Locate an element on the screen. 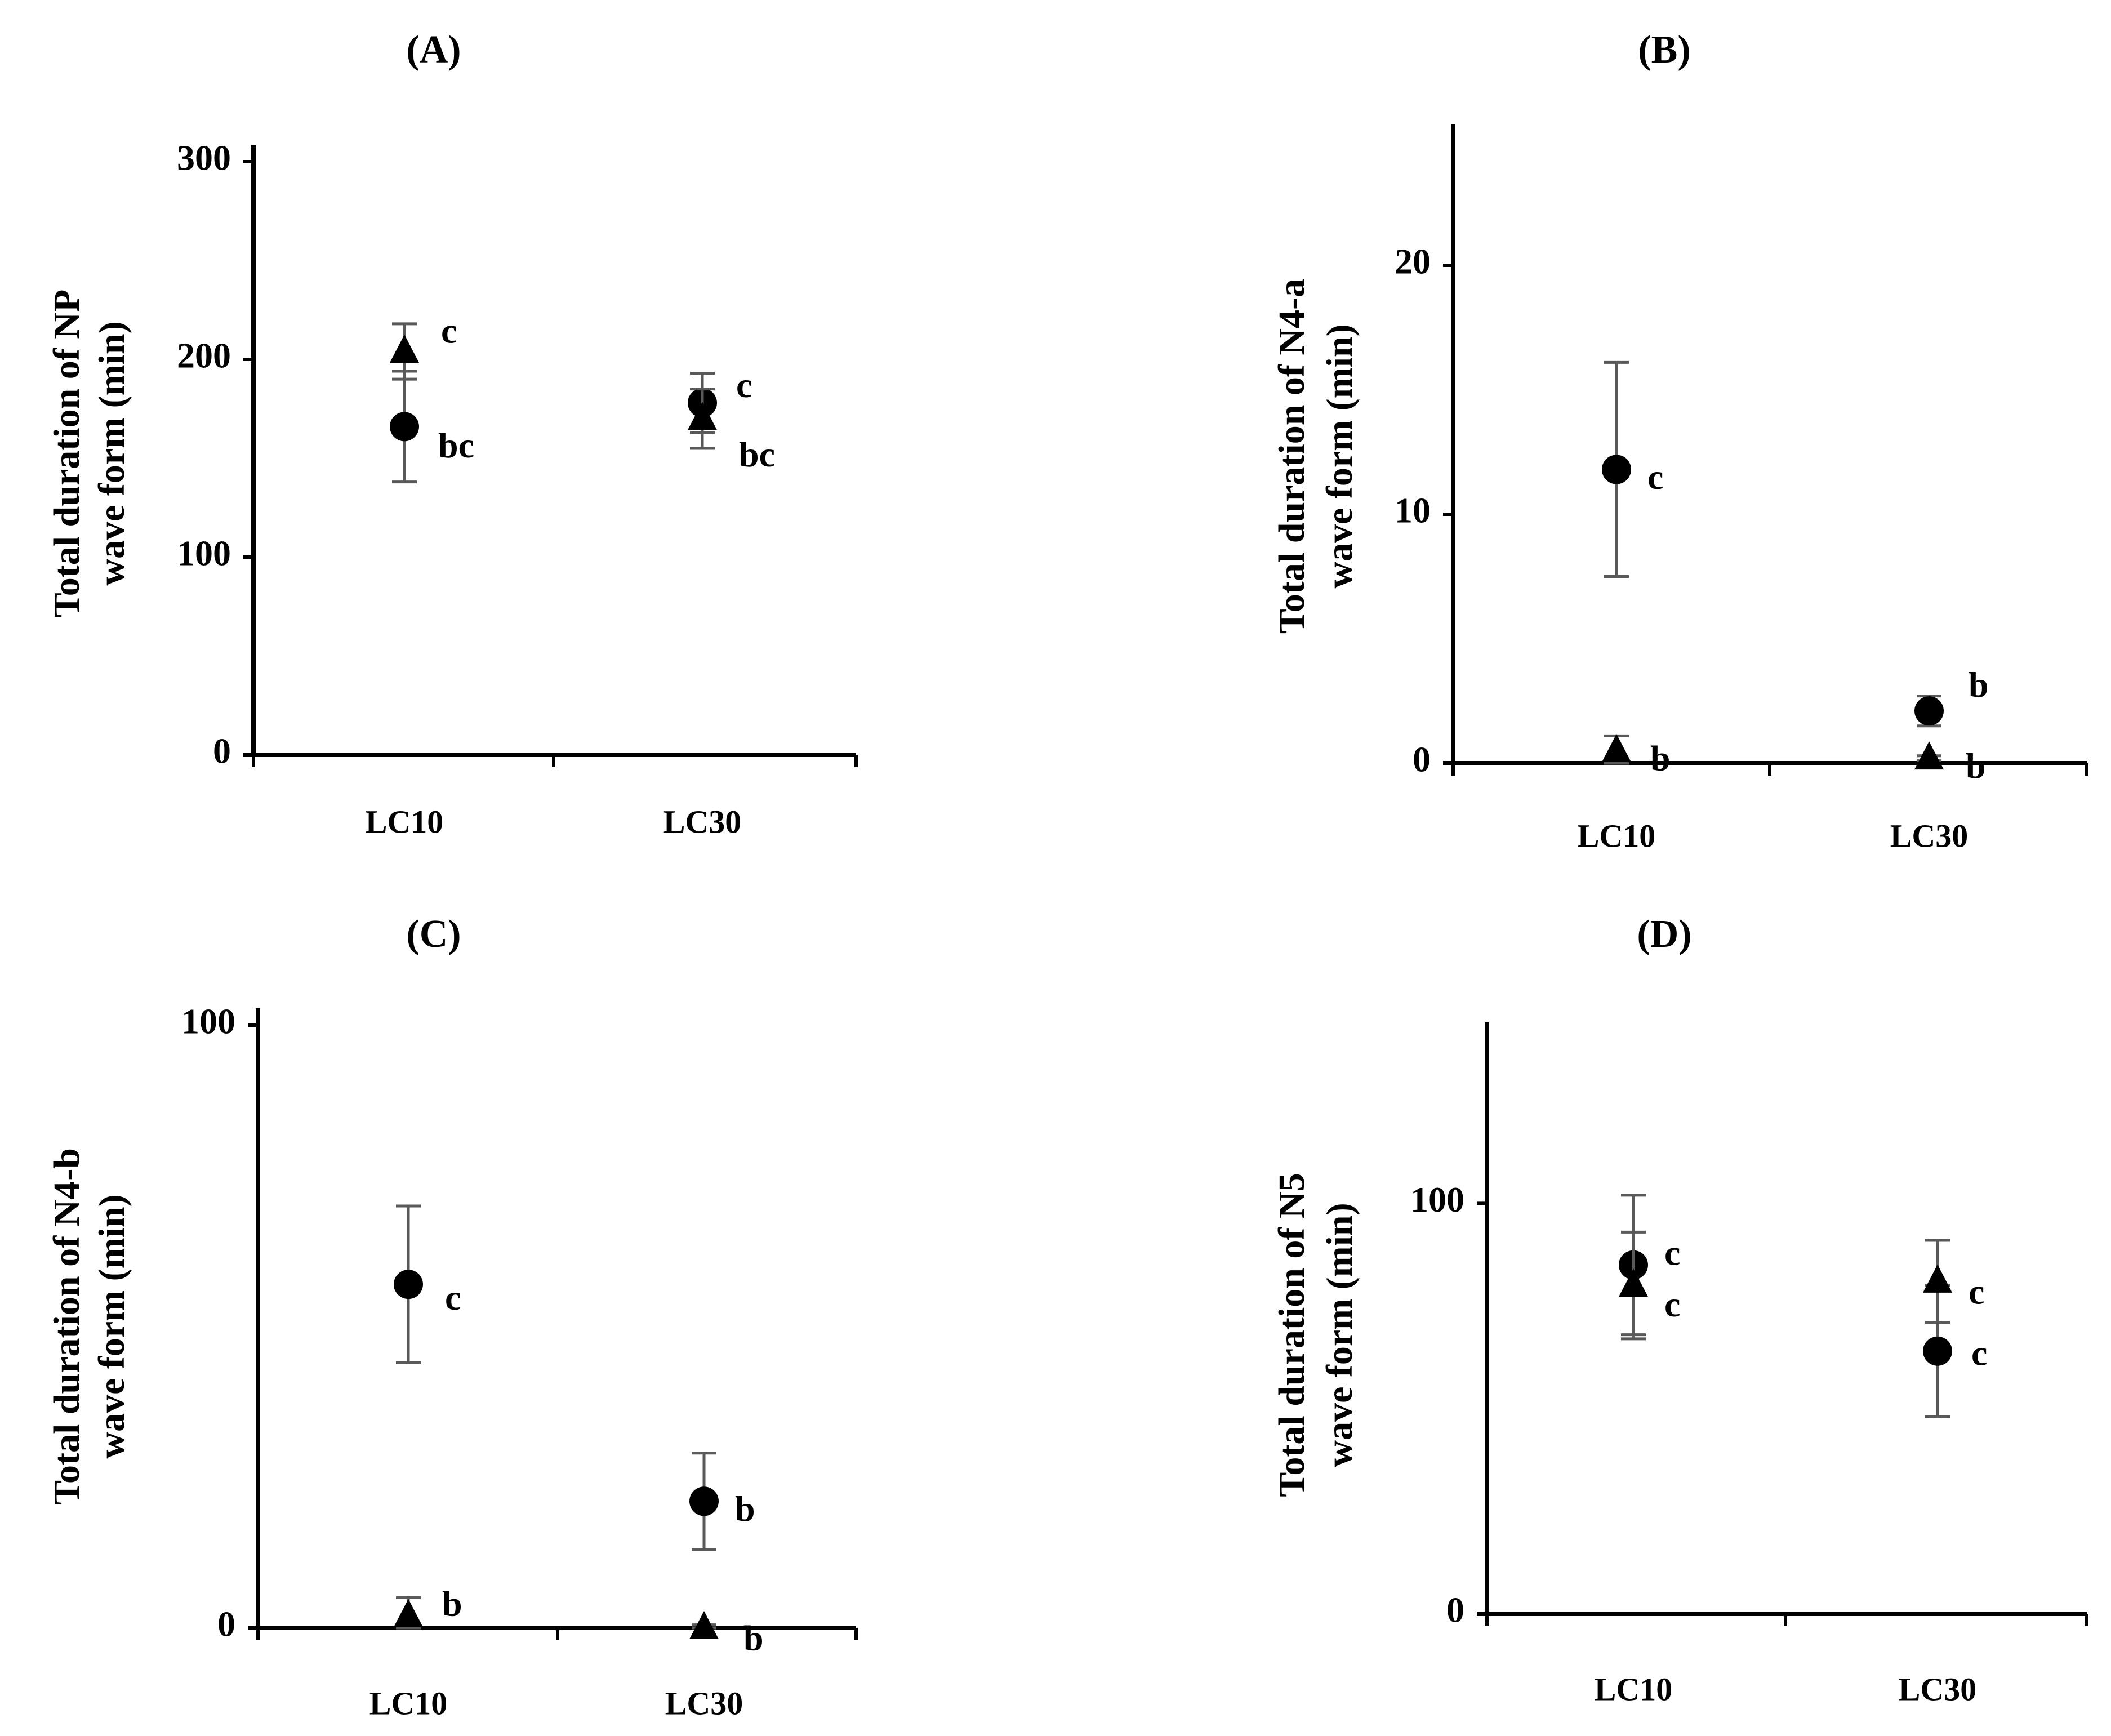 This screenshot has width=2111, height=1736. y-tick-label: 10 is located at coordinates (1413, 511).